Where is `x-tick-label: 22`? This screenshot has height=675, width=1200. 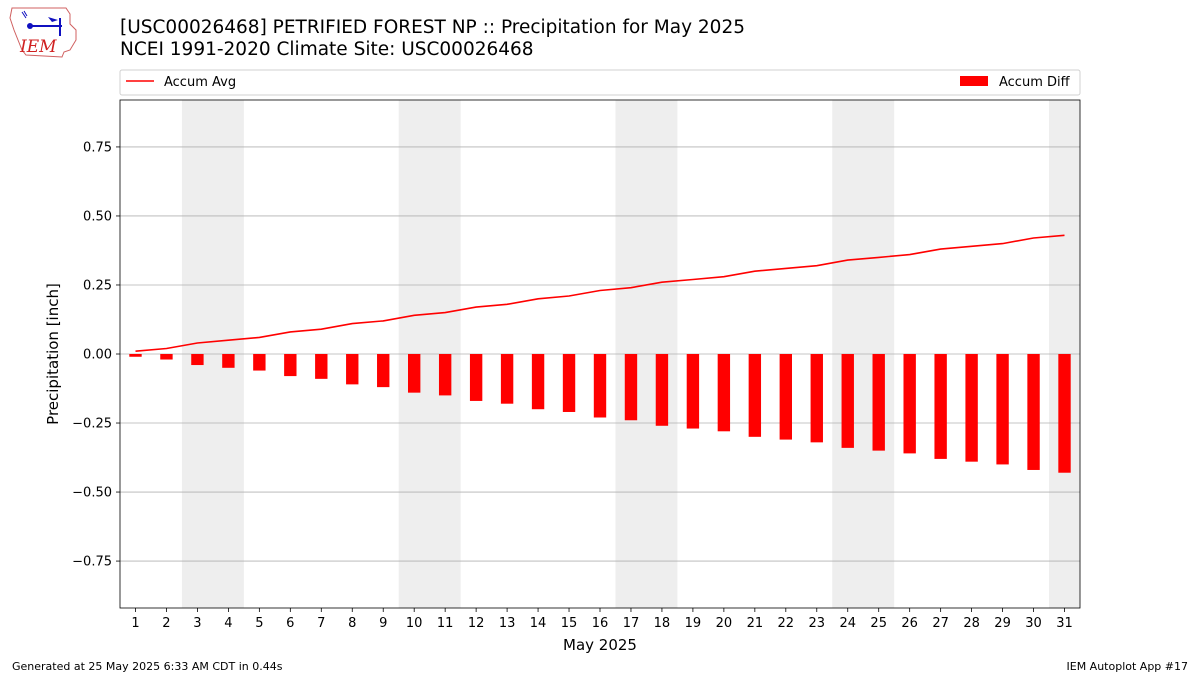 x-tick-label: 22 is located at coordinates (786, 623).